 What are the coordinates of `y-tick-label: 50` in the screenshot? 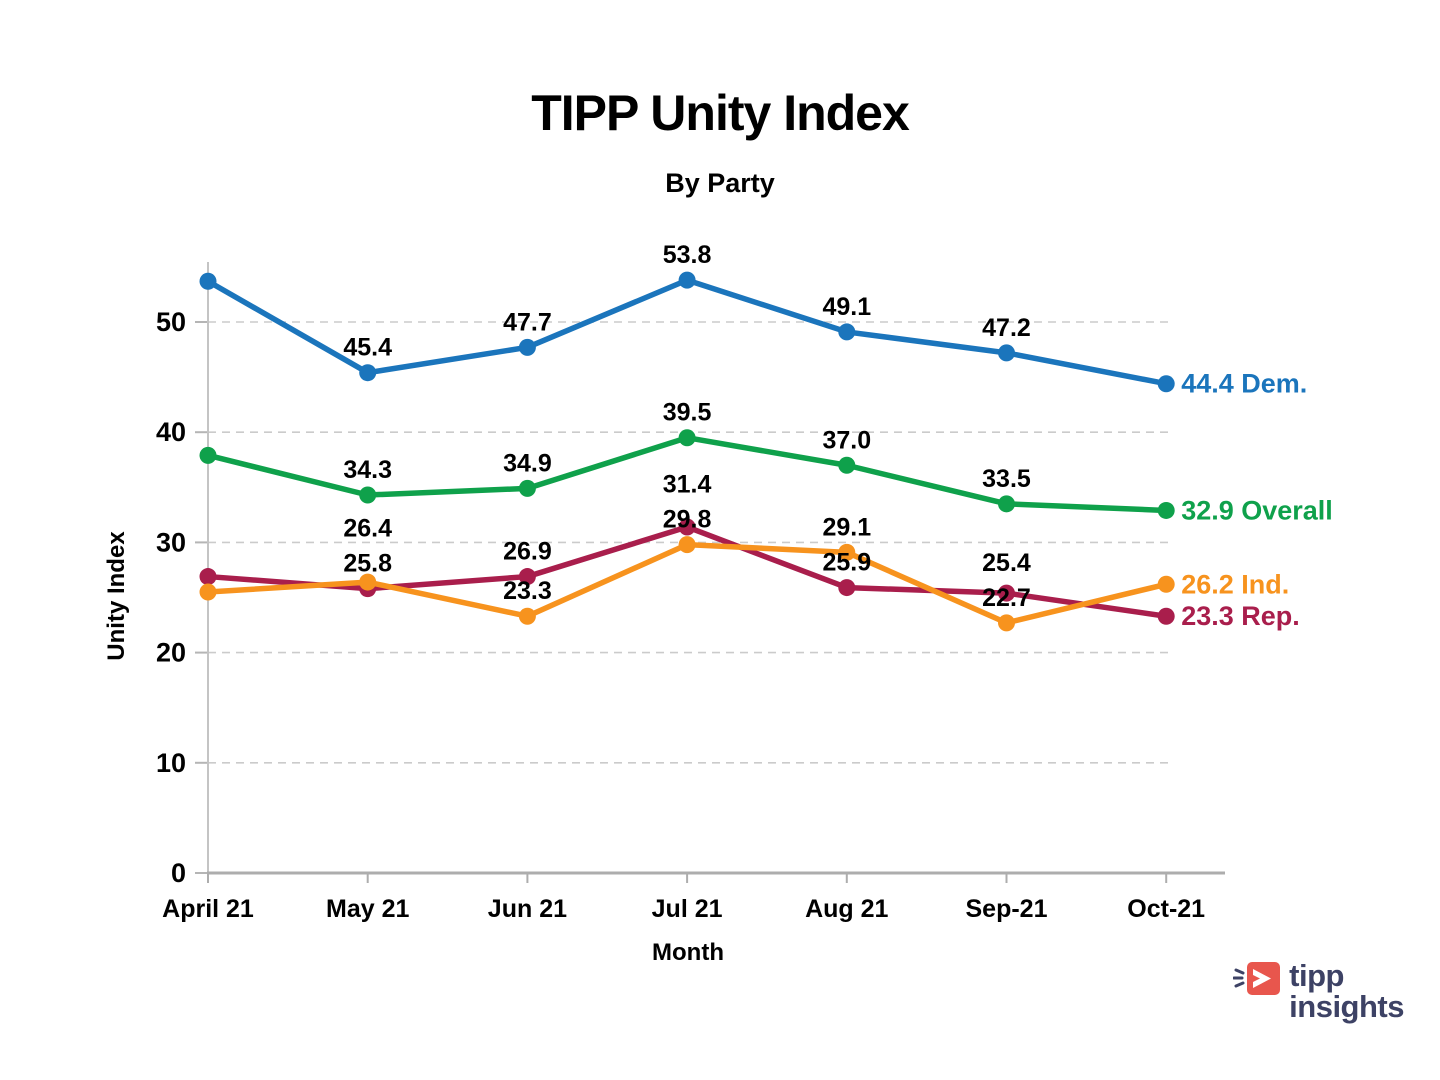 It's located at (171, 322).